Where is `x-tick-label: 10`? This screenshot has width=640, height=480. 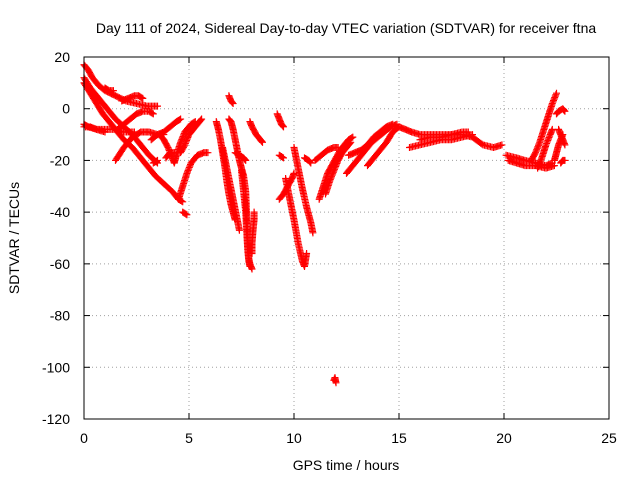
x-tick-label: 10 is located at coordinates (294, 438).